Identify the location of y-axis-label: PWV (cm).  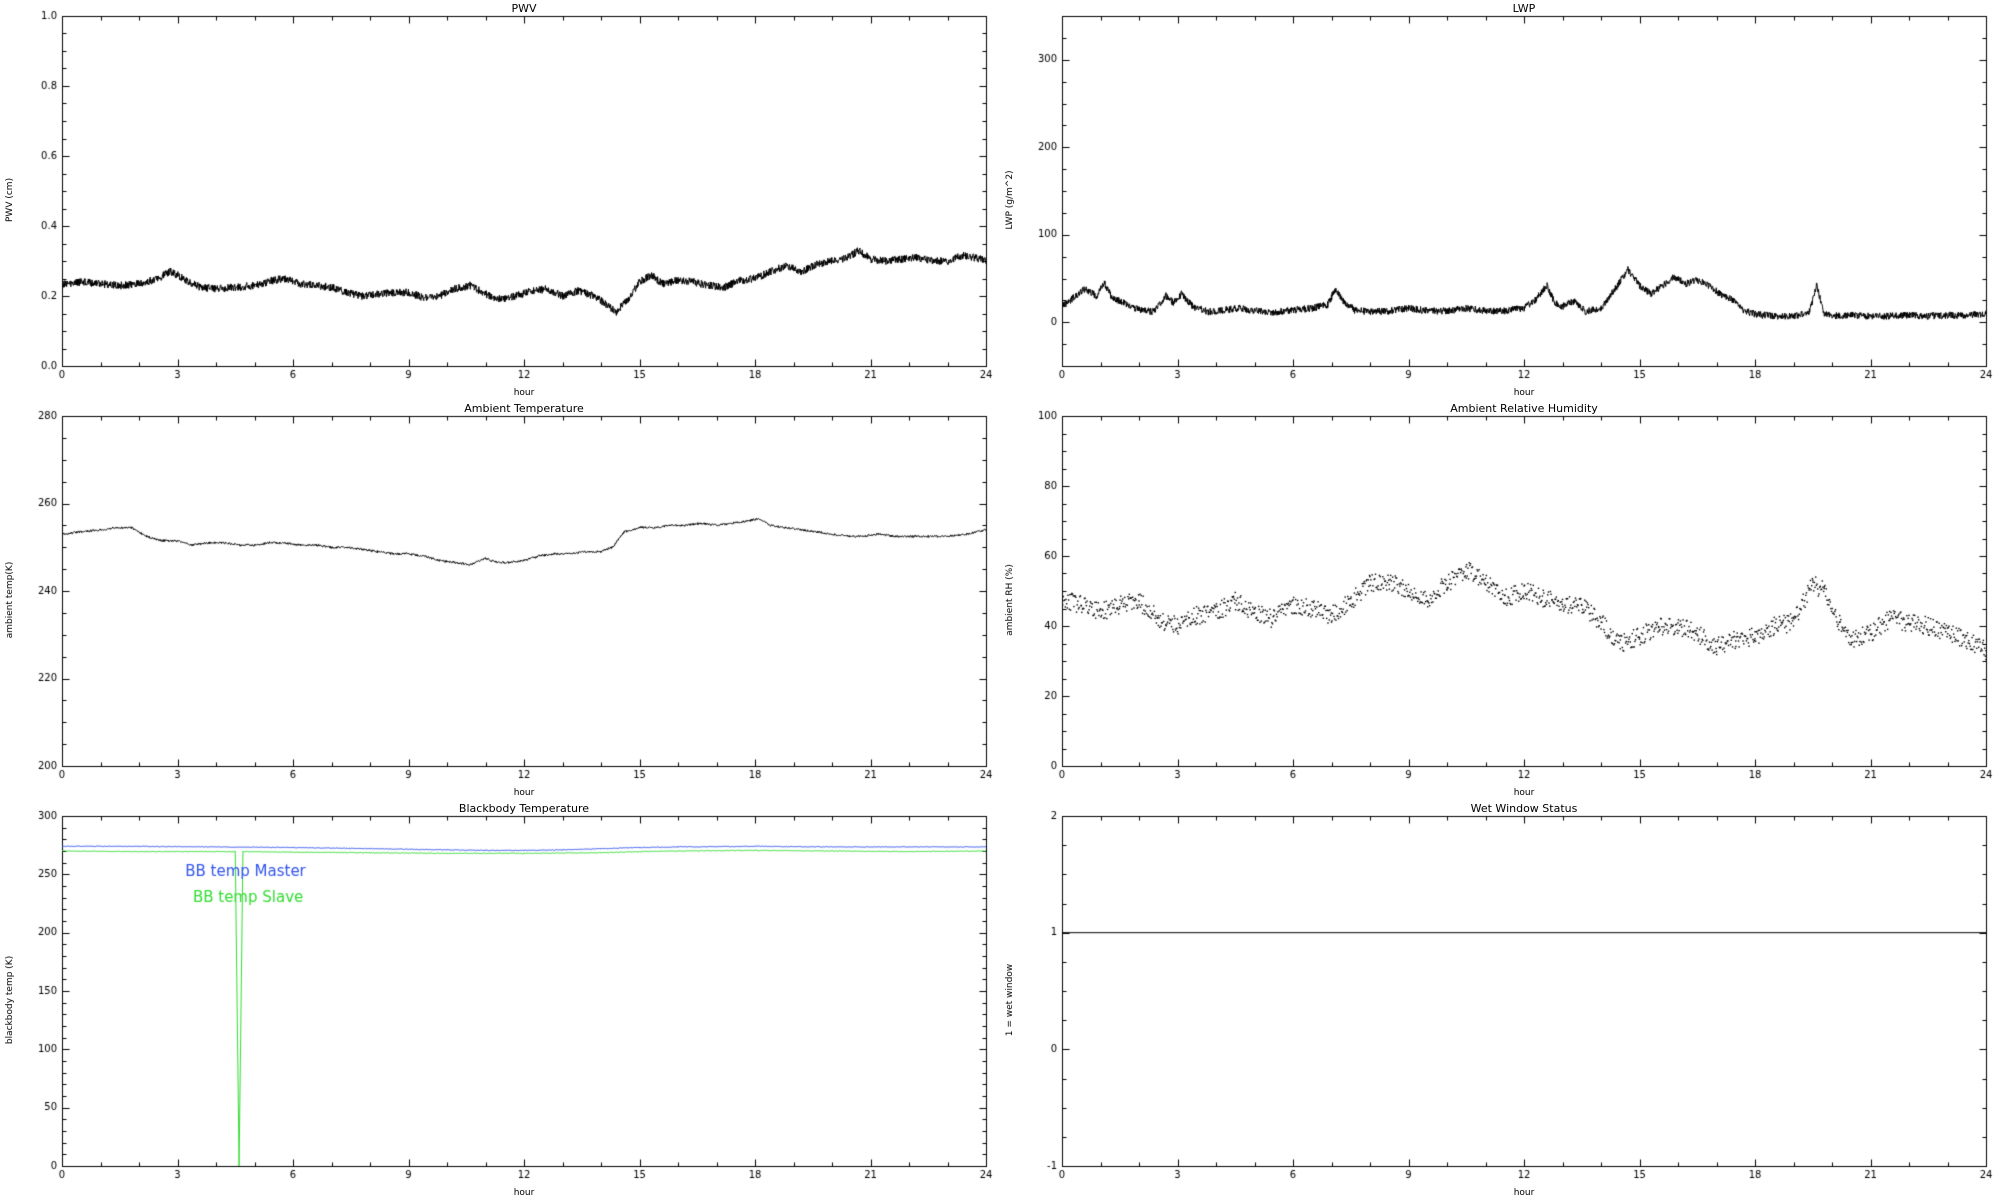
(10, 200).